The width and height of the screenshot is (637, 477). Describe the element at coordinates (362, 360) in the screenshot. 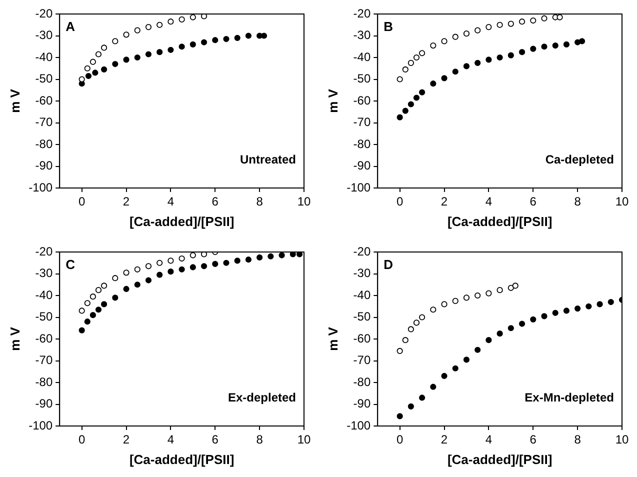

I see `y-tick-label: -70` at that location.